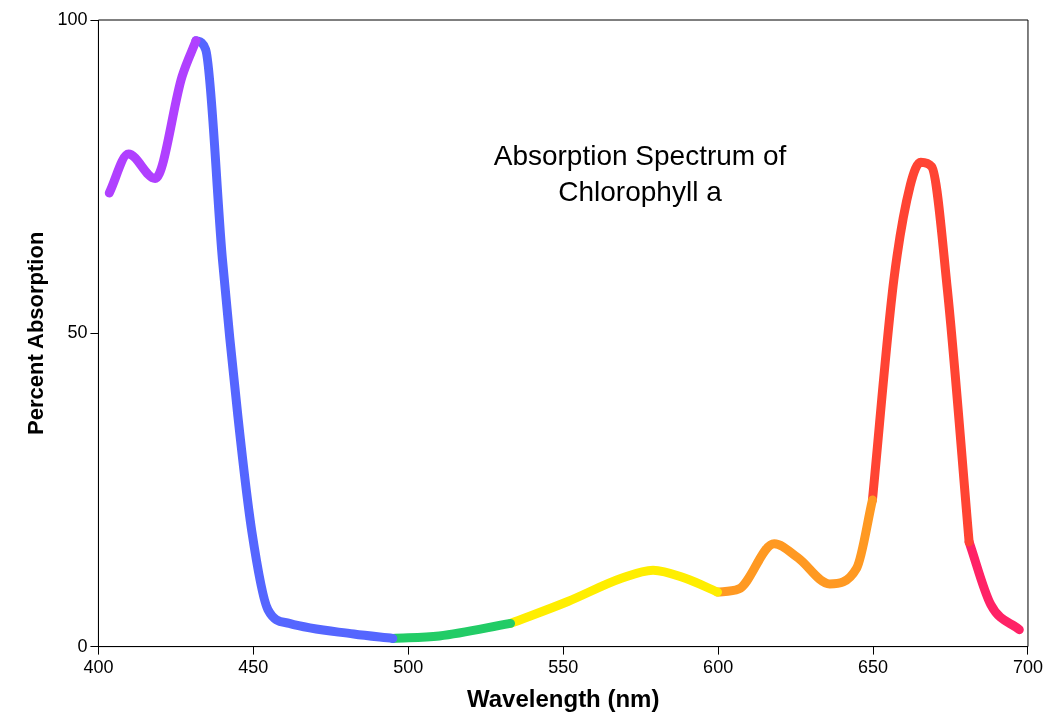 This screenshot has width=1046, height=727. What do you see at coordinates (873, 667) in the screenshot?
I see `x-tick-label: 650` at bounding box center [873, 667].